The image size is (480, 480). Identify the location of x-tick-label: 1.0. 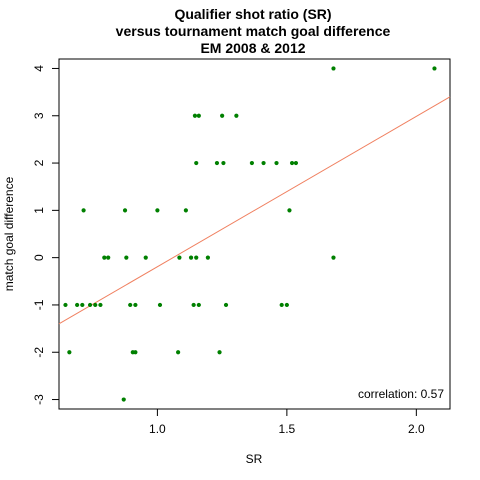
(157, 429).